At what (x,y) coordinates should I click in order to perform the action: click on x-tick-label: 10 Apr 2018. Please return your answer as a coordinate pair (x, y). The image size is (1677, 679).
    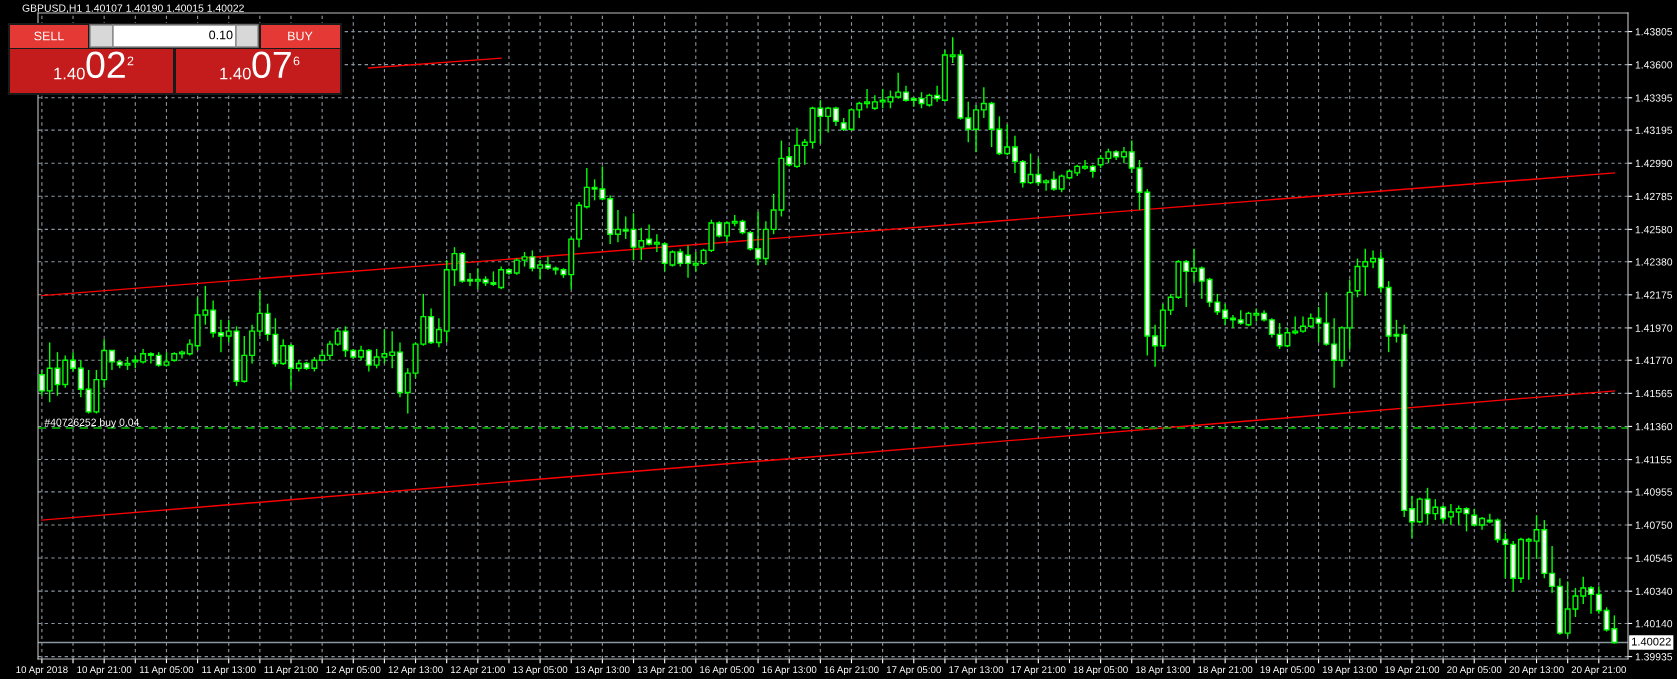
    Looking at the image, I should click on (42, 671).